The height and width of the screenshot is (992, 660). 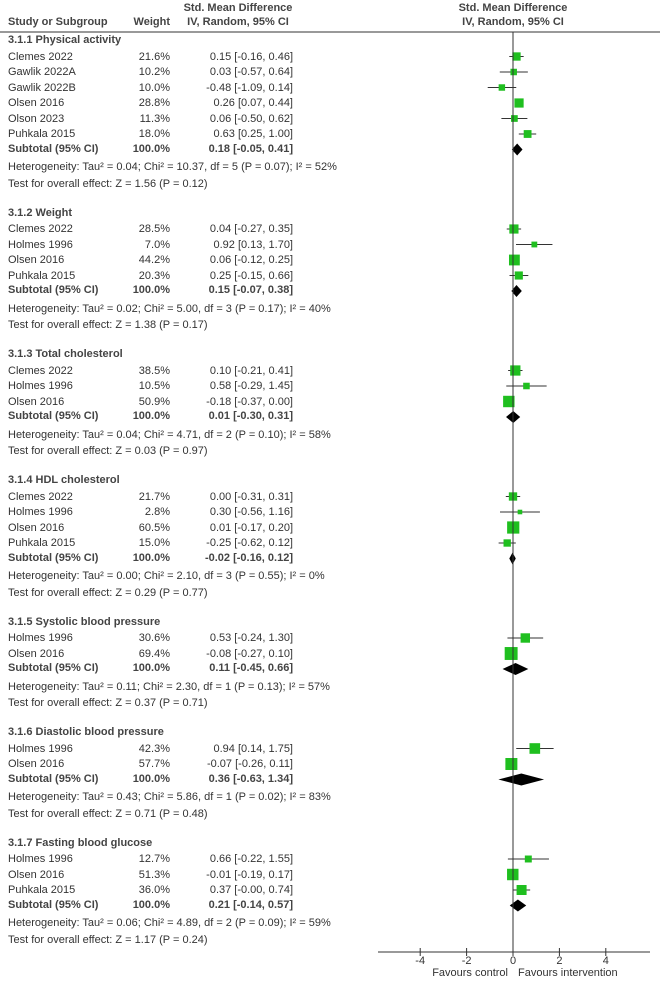 I want to click on study-ci: -0.25 [-0.62, 0.12], so click(x=249, y=543).